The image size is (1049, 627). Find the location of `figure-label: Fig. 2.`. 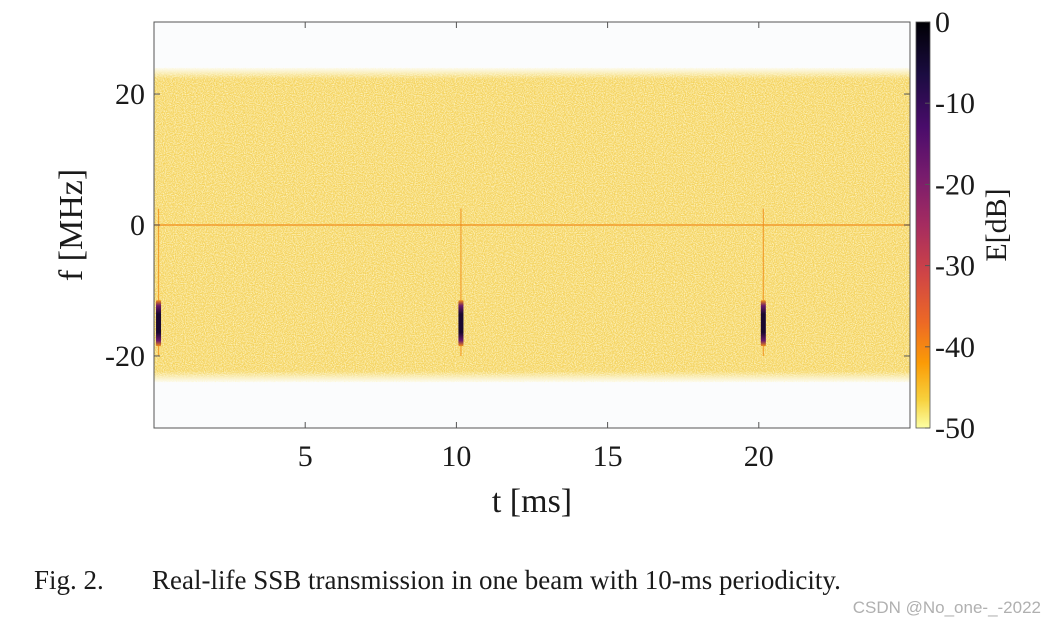

figure-label: Fig. 2. is located at coordinates (69, 580).